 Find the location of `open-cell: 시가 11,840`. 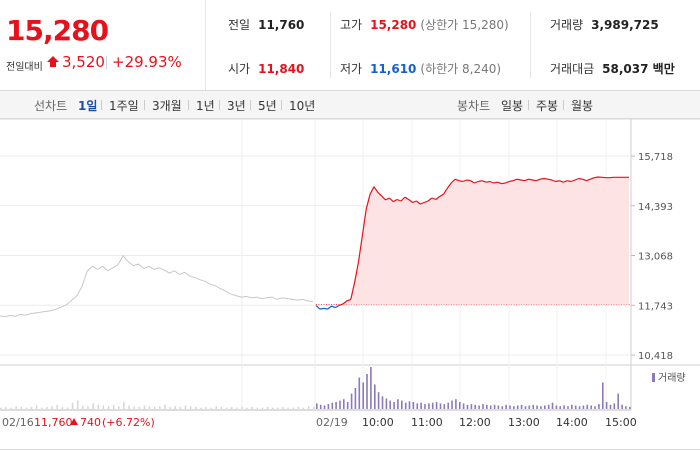

open-cell: 시가 11,840 is located at coordinates (266, 68).